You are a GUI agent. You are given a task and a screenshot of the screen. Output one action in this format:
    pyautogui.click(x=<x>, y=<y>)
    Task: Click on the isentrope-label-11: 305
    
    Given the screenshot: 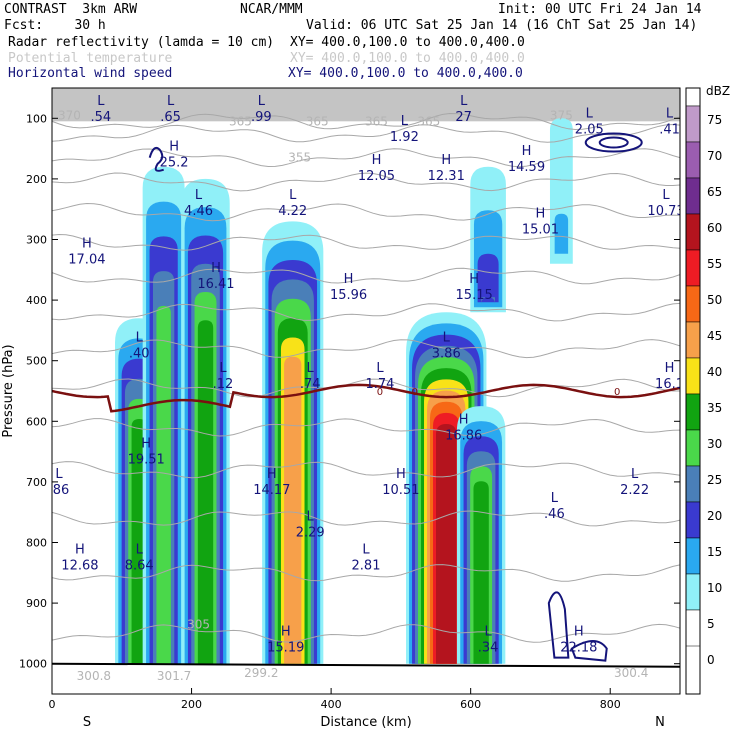 What is the action you would take?
    pyautogui.click(x=198, y=624)
    